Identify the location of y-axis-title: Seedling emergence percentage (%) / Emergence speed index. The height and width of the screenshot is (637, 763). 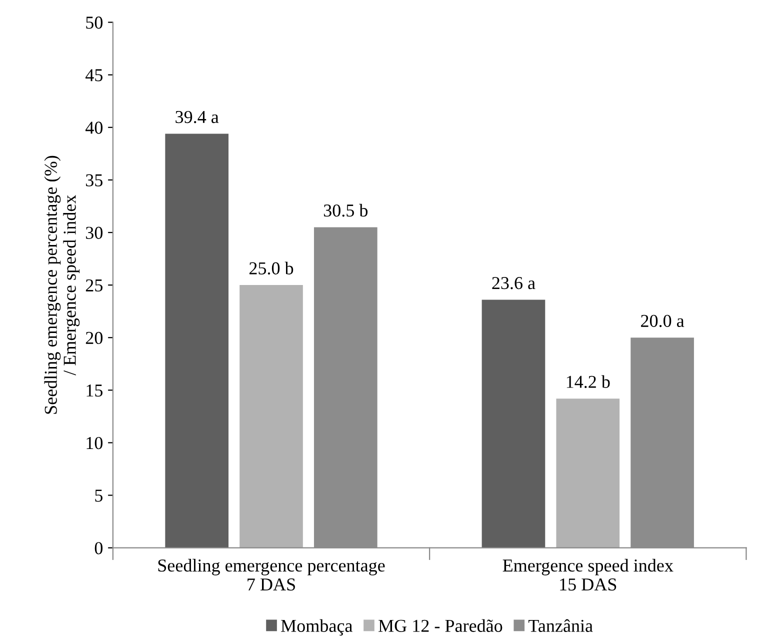
(62, 285).